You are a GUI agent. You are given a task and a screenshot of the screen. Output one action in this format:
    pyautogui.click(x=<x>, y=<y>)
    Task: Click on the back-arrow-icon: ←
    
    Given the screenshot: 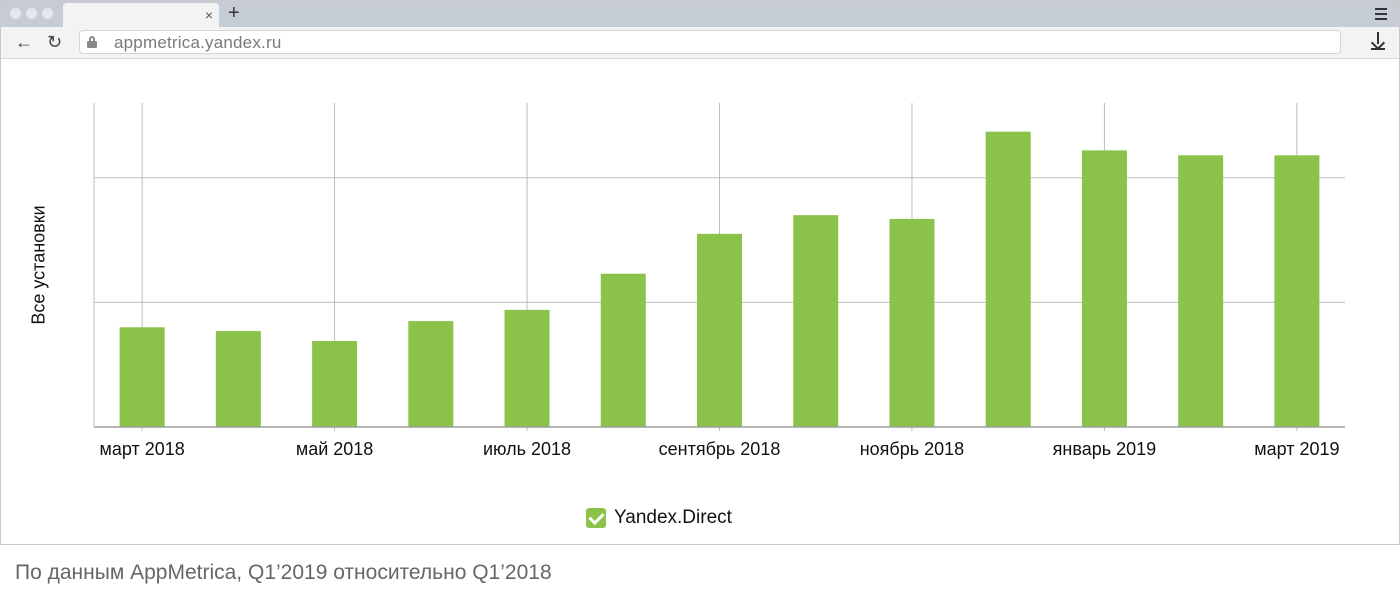 What is the action you would take?
    pyautogui.click(x=24, y=42)
    